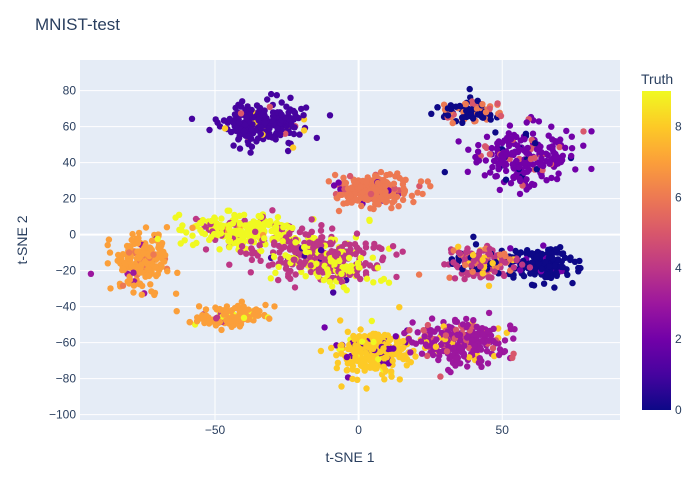  I want to click on y-tick-label: −40, so click(66, 307).